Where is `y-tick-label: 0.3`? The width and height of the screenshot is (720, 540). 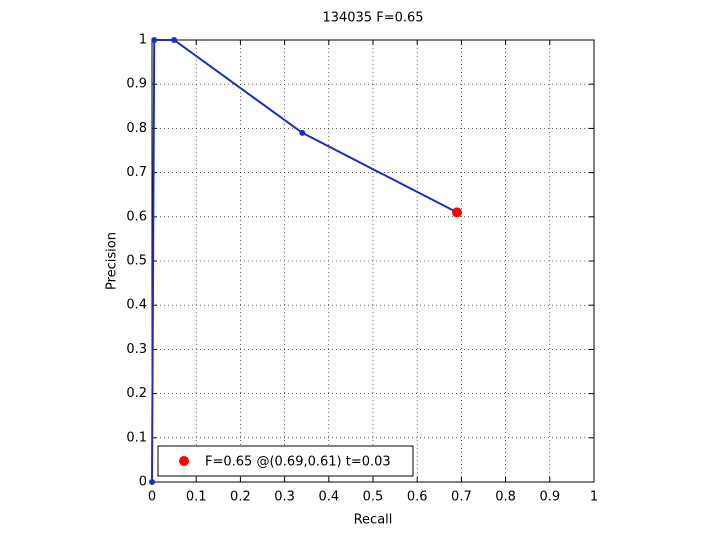
y-tick-label: 0.3 is located at coordinates (136, 349).